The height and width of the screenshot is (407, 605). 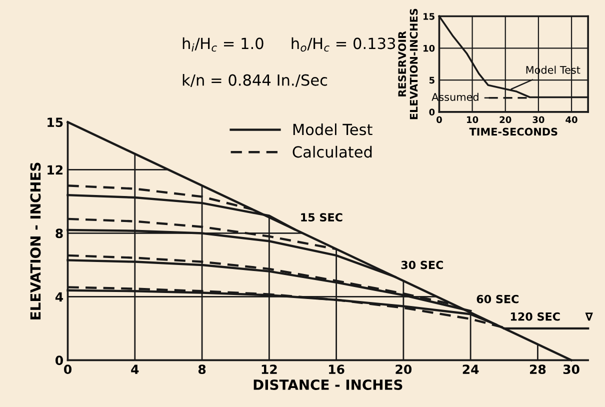 What do you see at coordinates (408, 64) in the screenshot?
I see `y-axis-title: RESERVOIR ELEVATION-INCHES` at bounding box center [408, 64].